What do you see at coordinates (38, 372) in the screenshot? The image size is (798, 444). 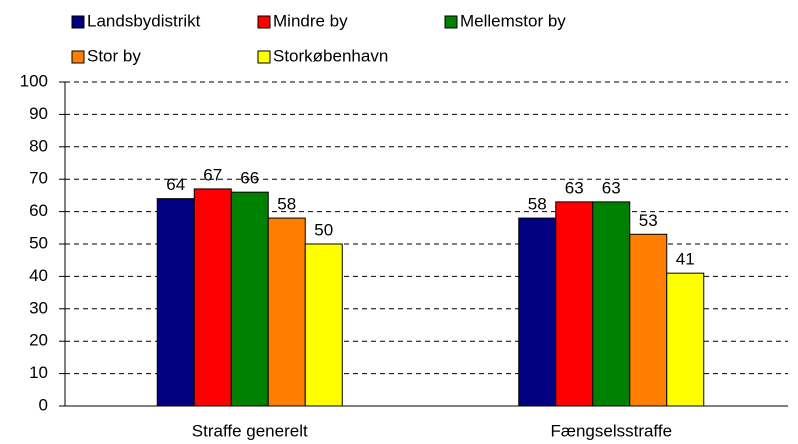 I see `y-tick-label: 10` at bounding box center [38, 372].